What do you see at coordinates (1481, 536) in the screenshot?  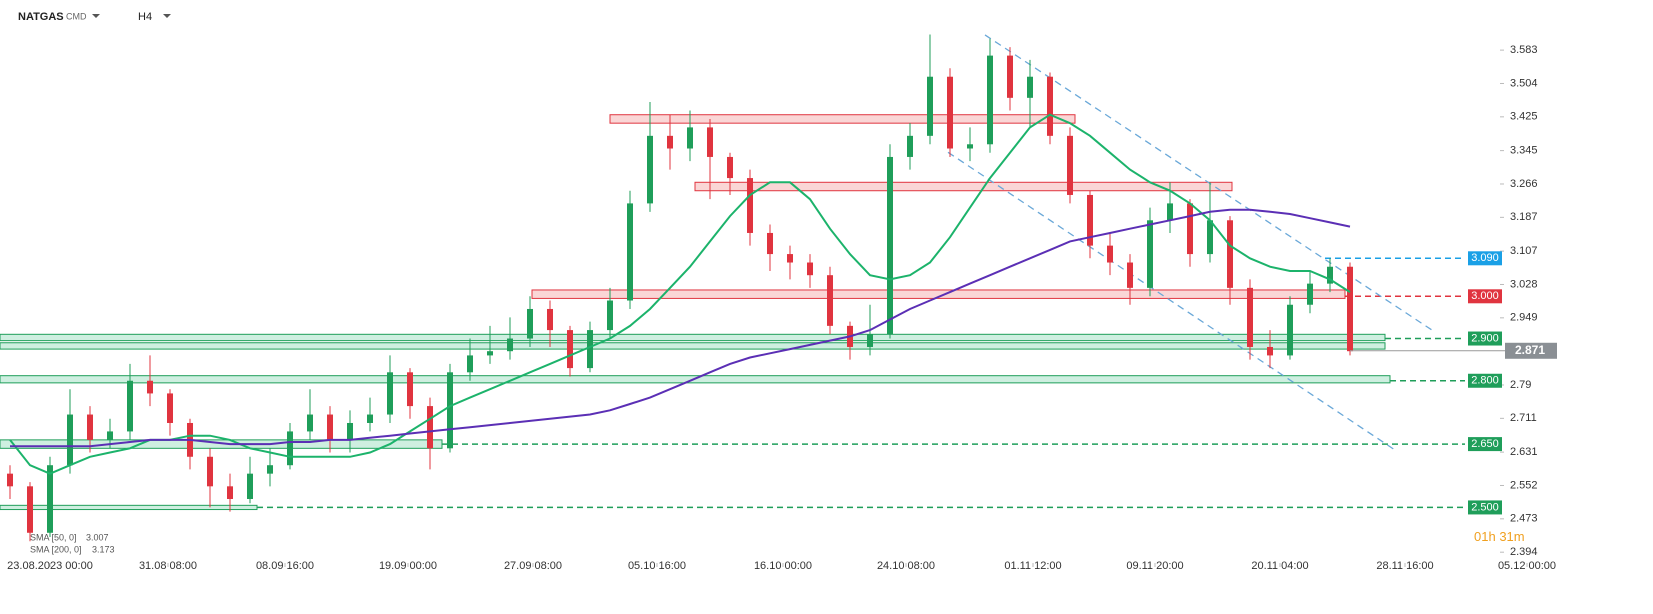 I see `hours: 01` at bounding box center [1481, 536].